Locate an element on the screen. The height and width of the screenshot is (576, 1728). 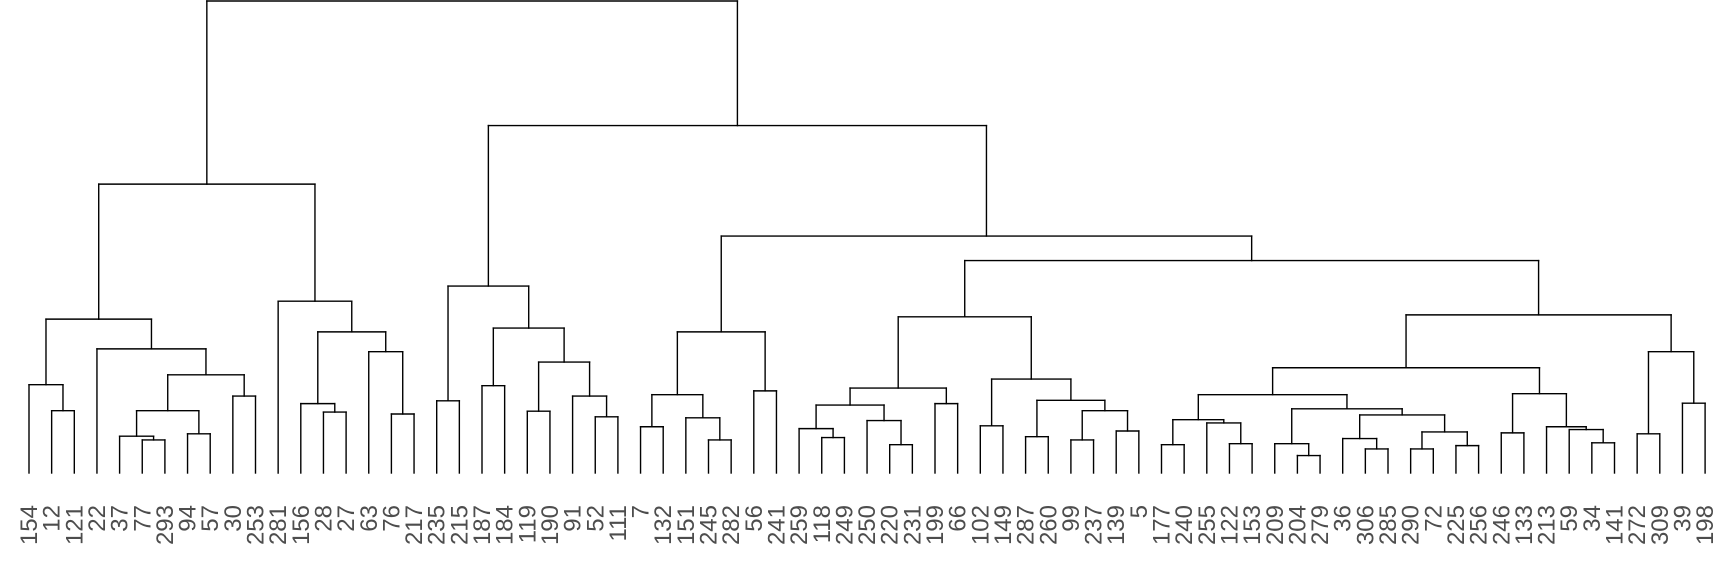
leaf-label: 94 is located at coordinates (188, 518).